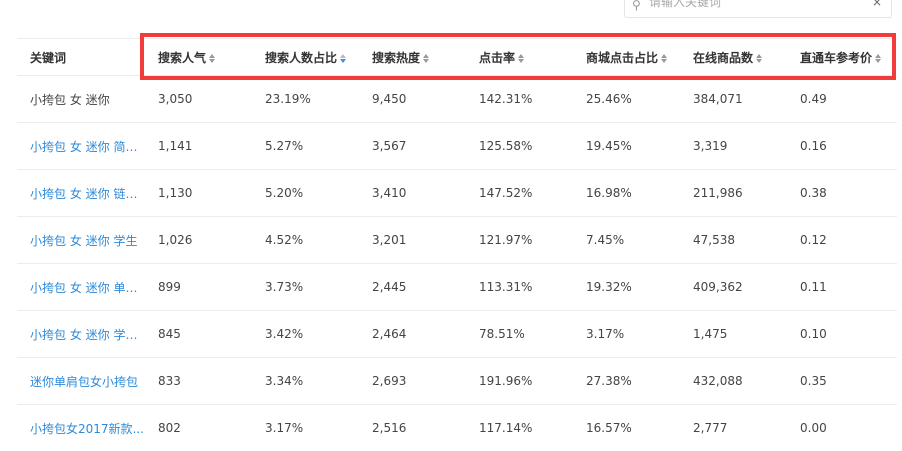 Image resolution: width=902 pixels, height=451 pixels. What do you see at coordinates (842, 287) in the screenshot?
I see `cell: 0.11` at bounding box center [842, 287].